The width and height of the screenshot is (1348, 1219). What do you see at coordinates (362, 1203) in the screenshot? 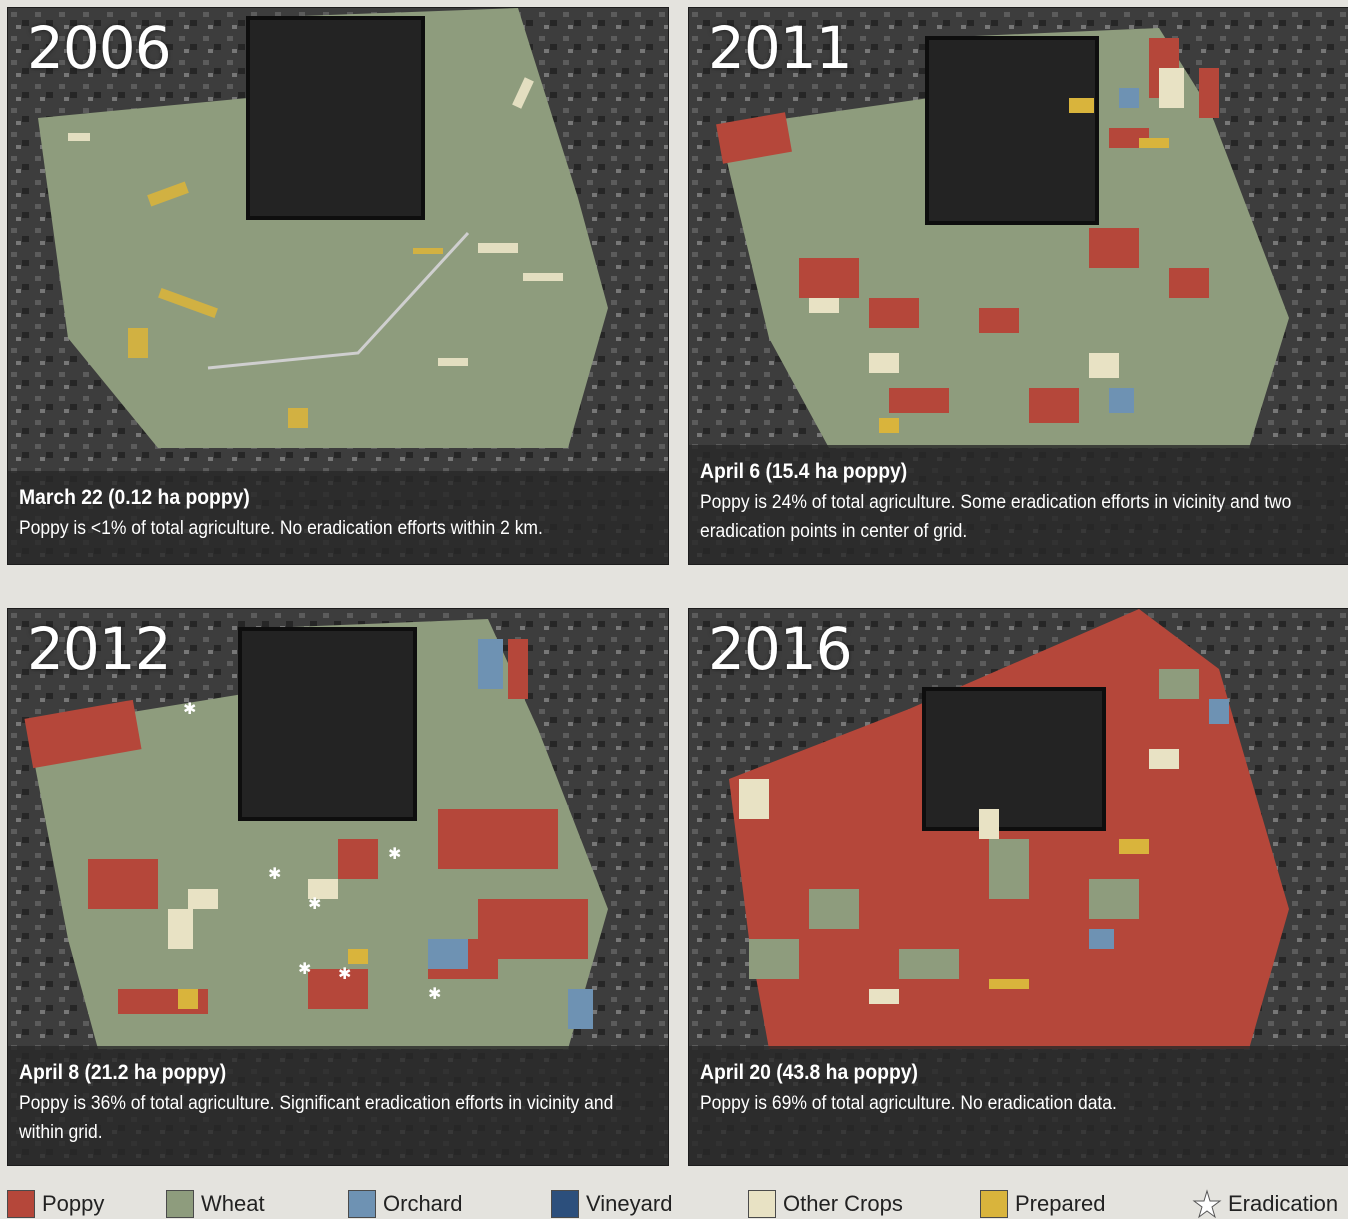
I see `orchard-swatch` at bounding box center [362, 1203].